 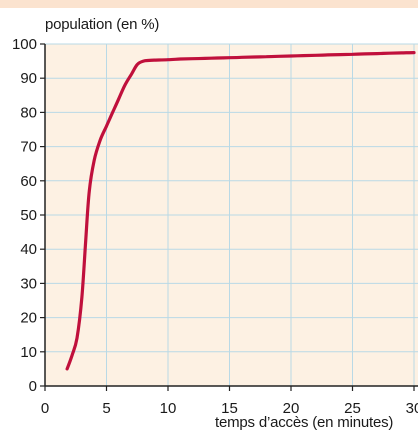 What do you see at coordinates (412, 408) in the screenshot?
I see `x-tick-label: 30` at bounding box center [412, 408].